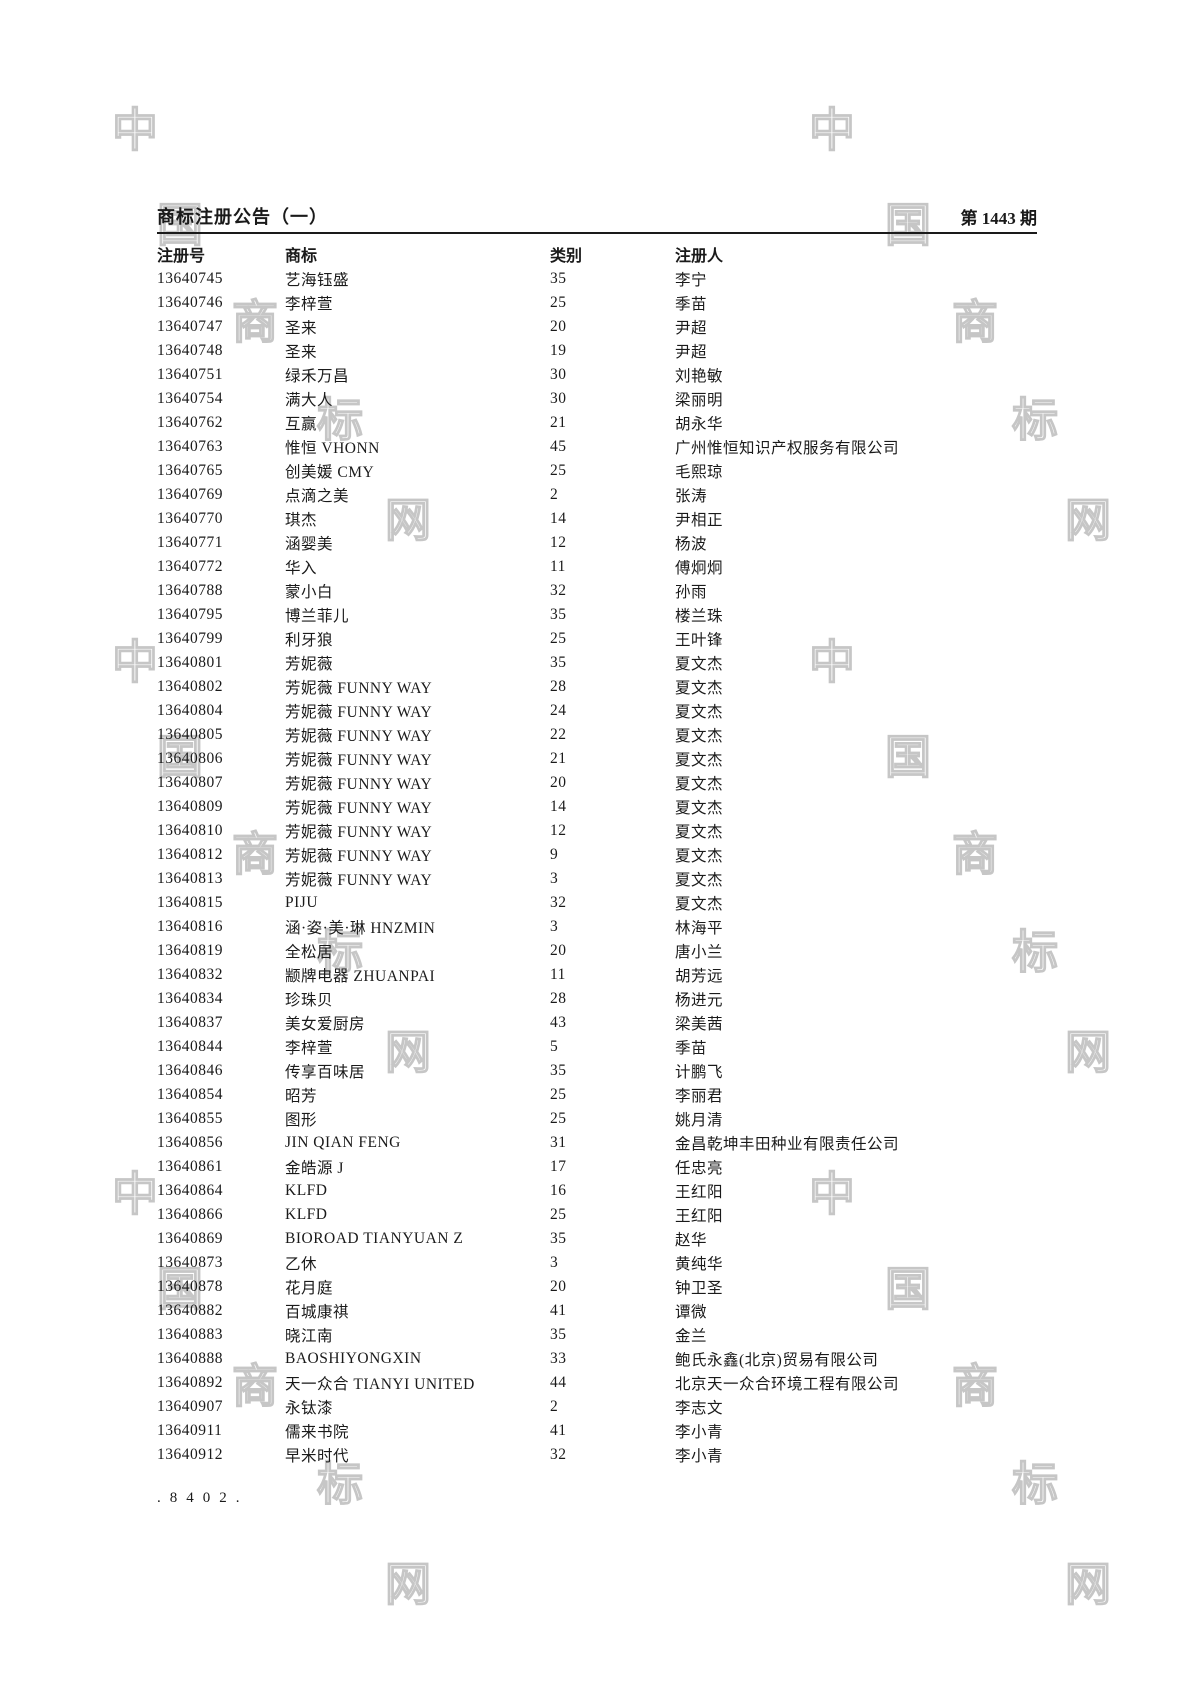 This screenshot has height=1683, width=1190. I want to click on table-row: 13640809 芳妮薇 FUNNY WAY 14 夏文杰, so click(607, 807).